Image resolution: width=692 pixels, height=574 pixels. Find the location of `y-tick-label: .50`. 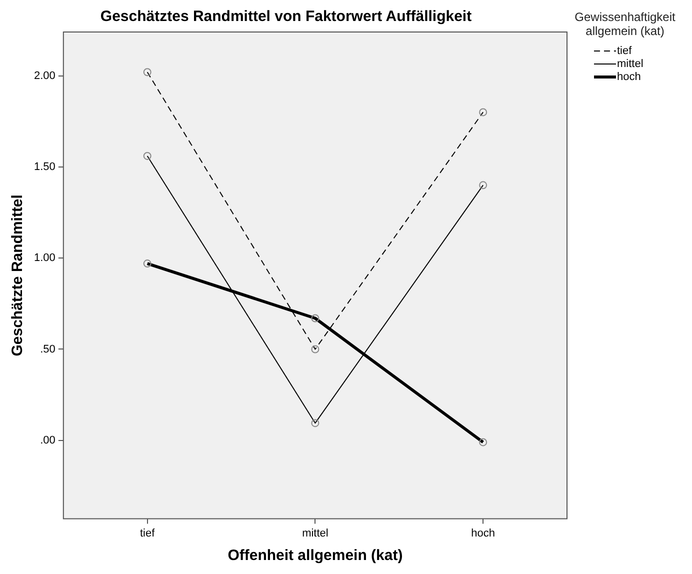

y-tick-label: .50 is located at coordinates (48, 349).